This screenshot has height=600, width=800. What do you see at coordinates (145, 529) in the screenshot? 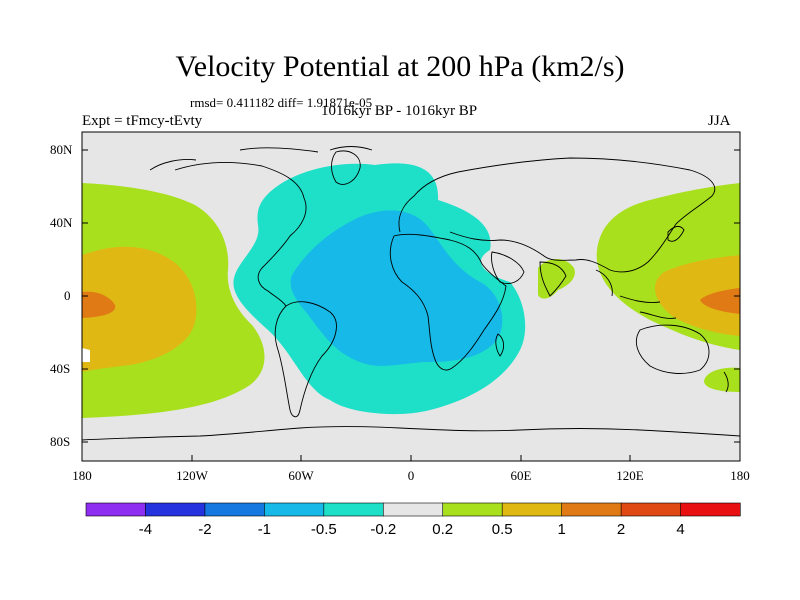
I see `colorbar-label: -4` at bounding box center [145, 529].